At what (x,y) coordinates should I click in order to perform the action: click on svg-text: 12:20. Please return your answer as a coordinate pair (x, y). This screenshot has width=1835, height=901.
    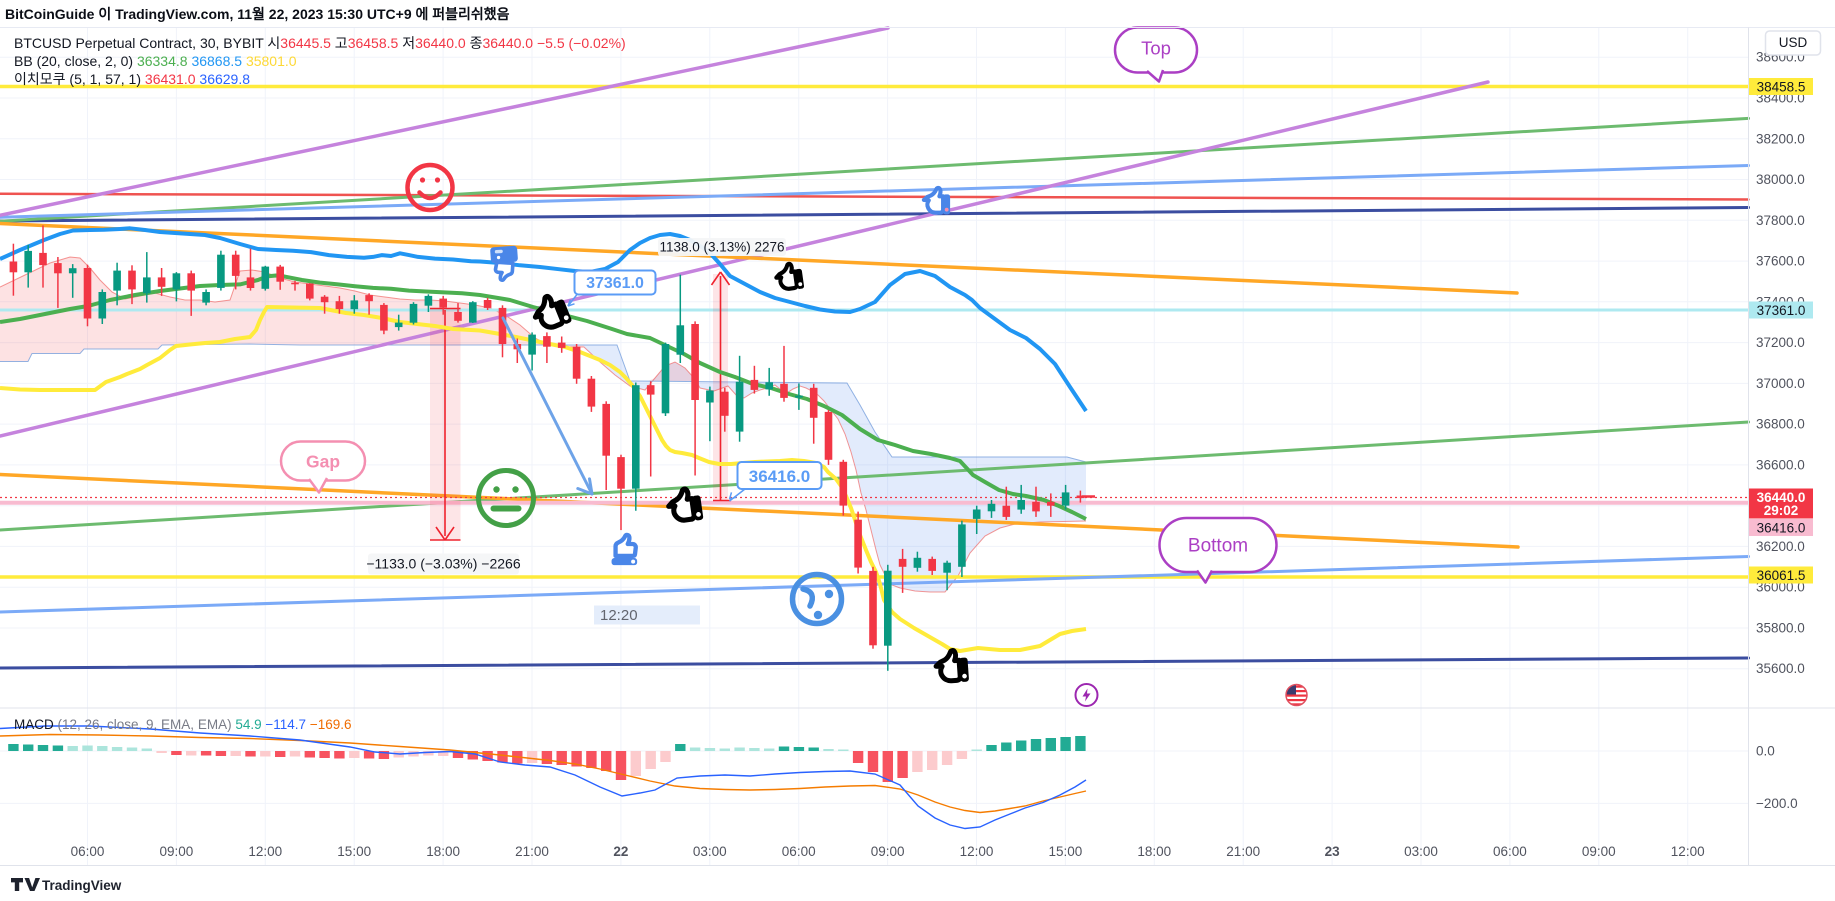
    Looking at the image, I should click on (619, 615).